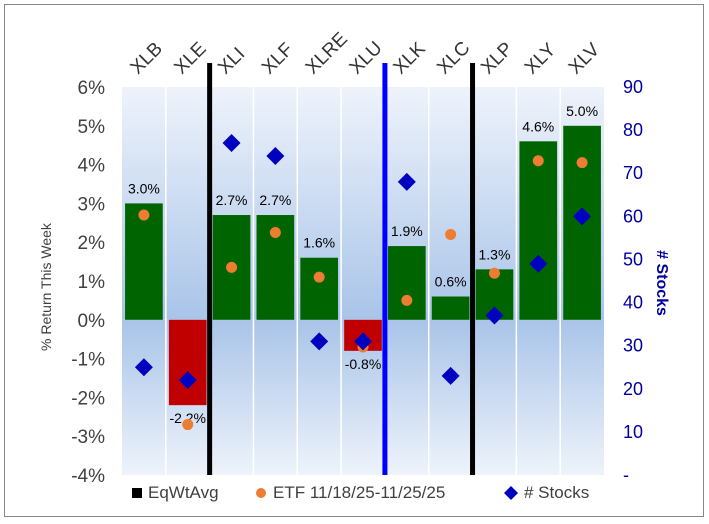 This screenshot has width=709, height=524. I want to click on stocks-point-xli, so click(231, 143).